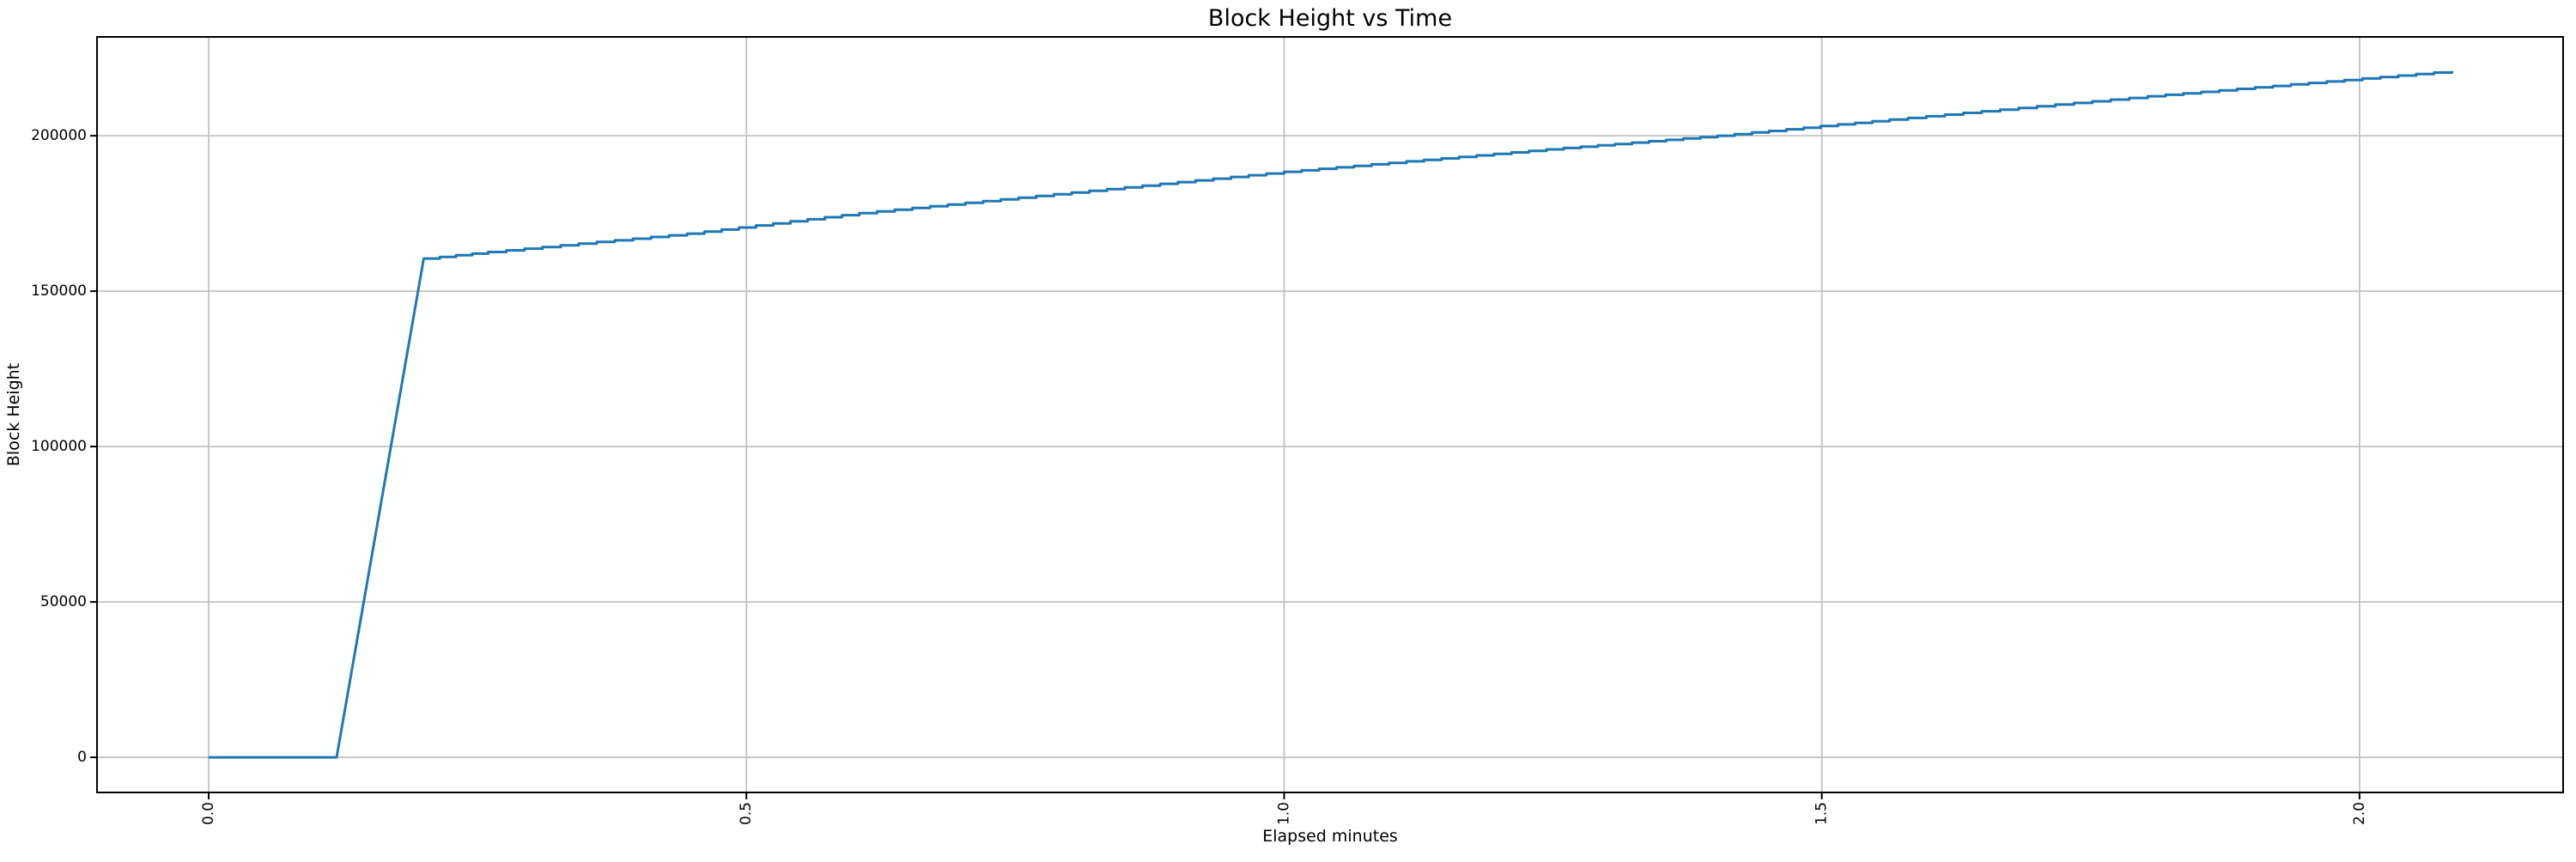 The width and height of the screenshot is (2576, 862). What do you see at coordinates (59, 446) in the screenshot?
I see `y-tick-label: 100000` at bounding box center [59, 446].